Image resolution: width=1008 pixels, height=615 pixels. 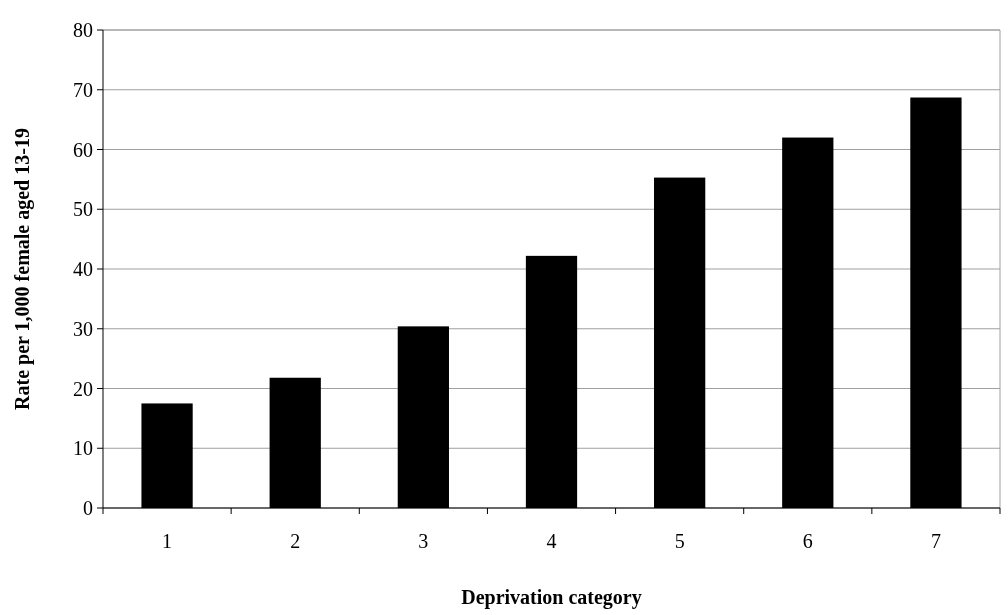 I want to click on x-tick-label: 1, so click(x=167, y=541).